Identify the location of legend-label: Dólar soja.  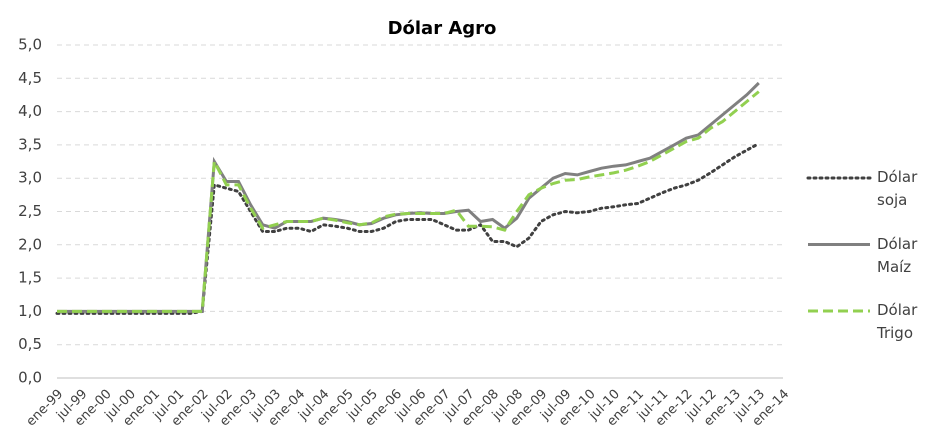
(897, 188).